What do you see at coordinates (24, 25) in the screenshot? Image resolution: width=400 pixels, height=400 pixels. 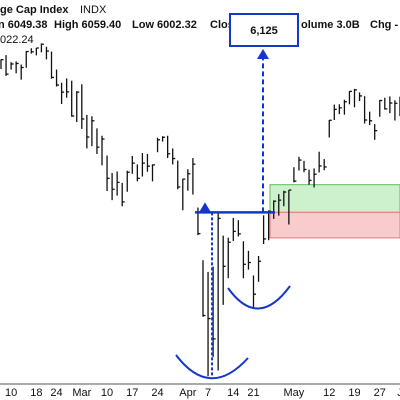 I see `header-stat: n 6049.38` at bounding box center [24, 25].